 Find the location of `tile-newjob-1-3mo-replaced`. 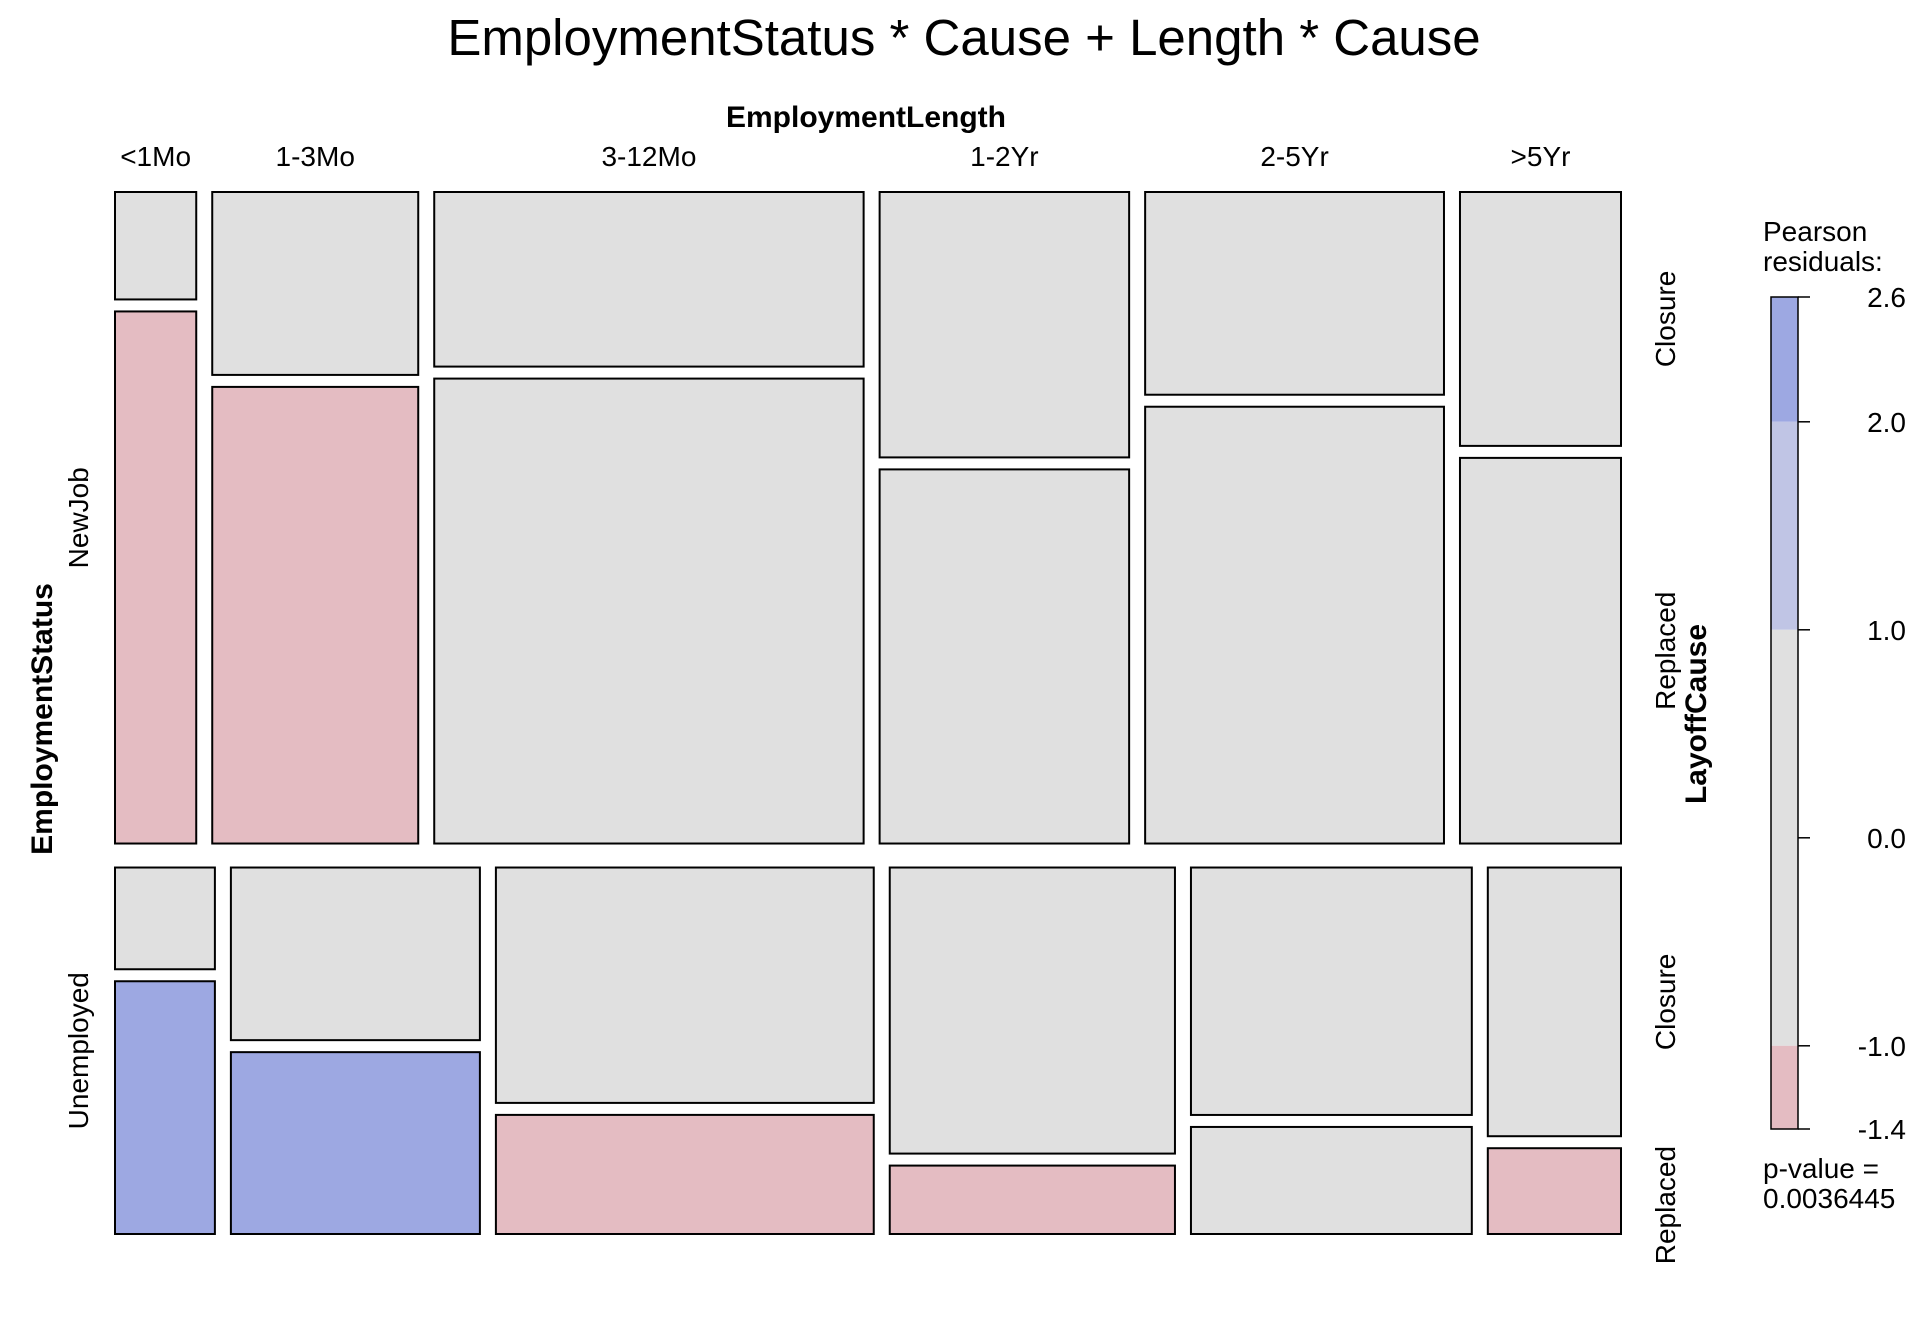

tile-newjob-1-3mo-replaced is located at coordinates (315, 615).